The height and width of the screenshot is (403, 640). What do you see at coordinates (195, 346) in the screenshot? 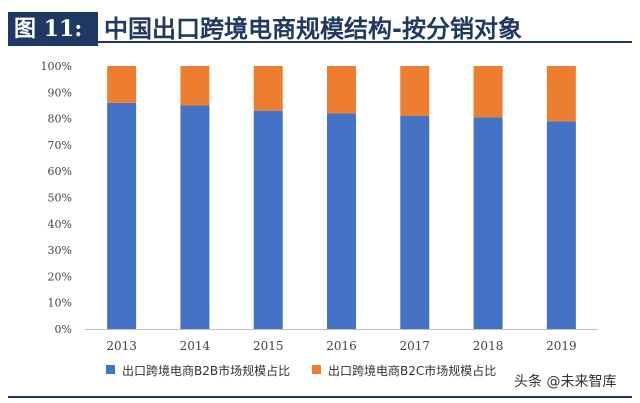
I see `x-tick-label: 2014` at bounding box center [195, 346].